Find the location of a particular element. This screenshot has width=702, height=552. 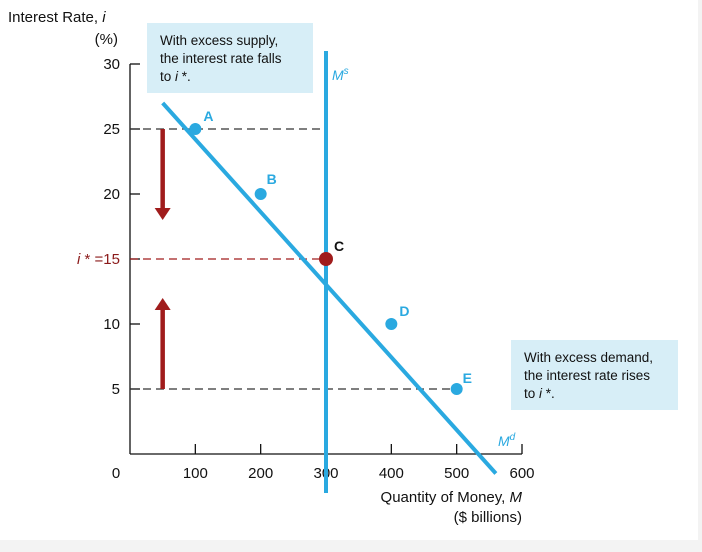

point-a is located at coordinates (195, 129).